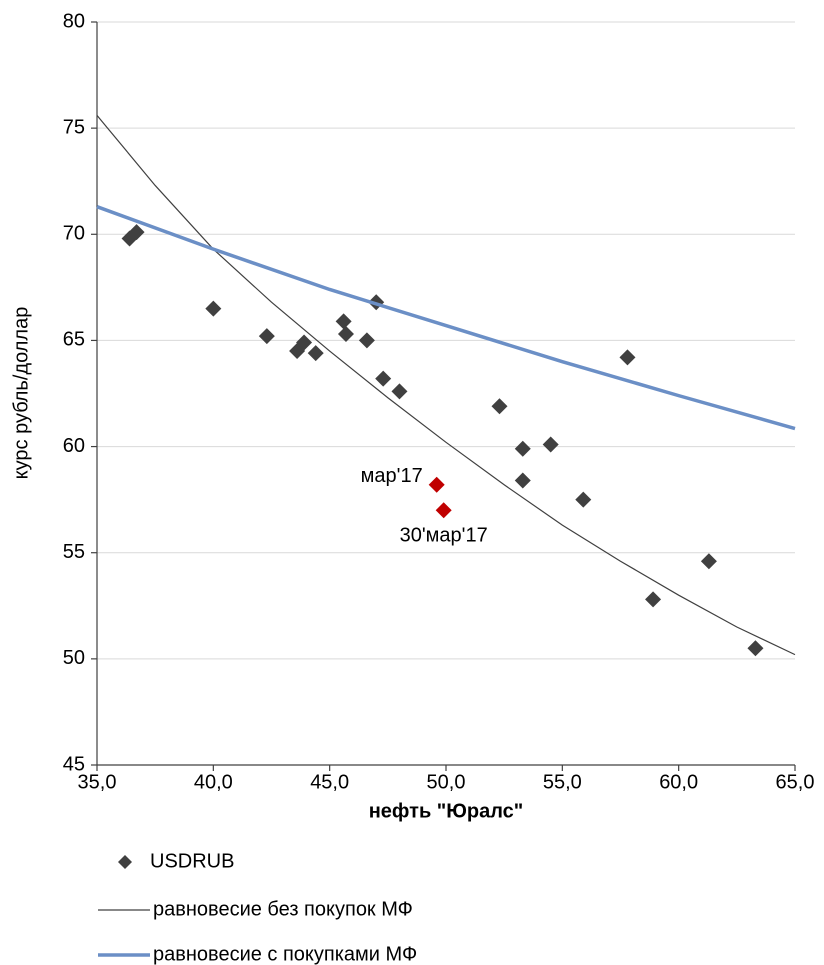  I want to click on legend-label: равновесие без покупок МФ, so click(283, 909).